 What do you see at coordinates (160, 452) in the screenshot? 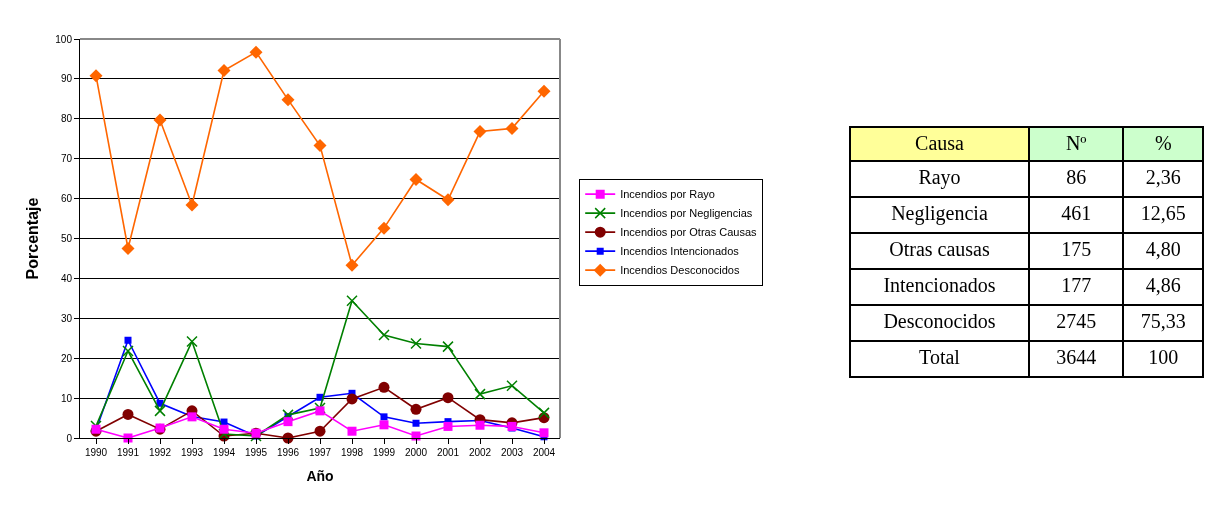
I see `x-tick-label: 1992` at bounding box center [160, 452].